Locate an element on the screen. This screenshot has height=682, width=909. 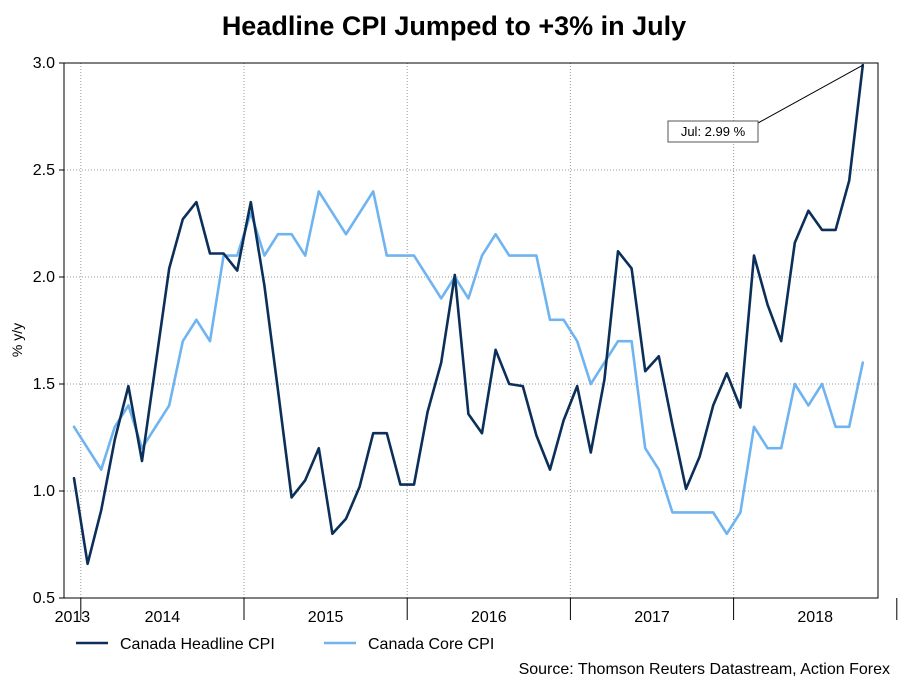
y-tick-label: 0.5 is located at coordinates (44, 598).